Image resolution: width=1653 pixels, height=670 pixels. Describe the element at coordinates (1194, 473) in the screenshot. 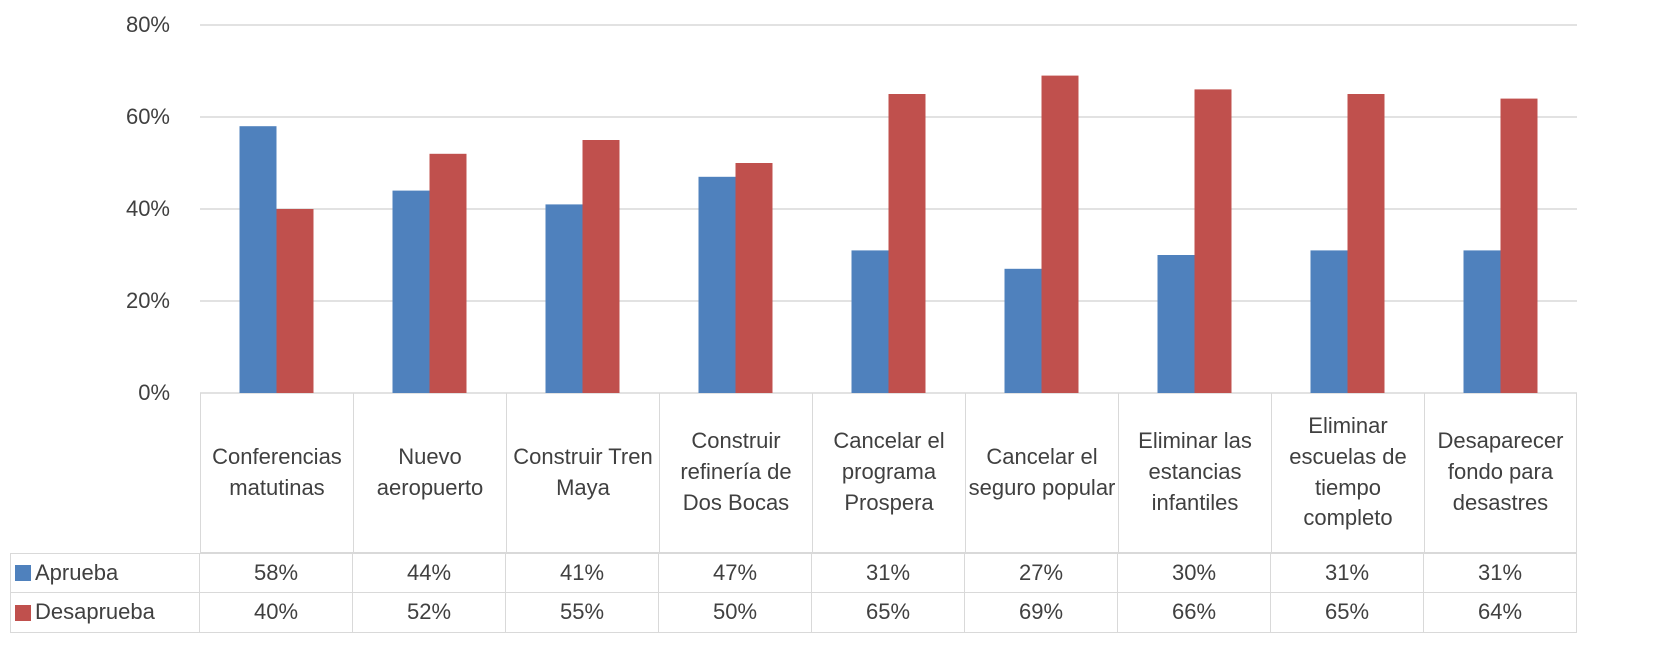

I see `category-label: Eliminar las estancias infantiles` at that location.